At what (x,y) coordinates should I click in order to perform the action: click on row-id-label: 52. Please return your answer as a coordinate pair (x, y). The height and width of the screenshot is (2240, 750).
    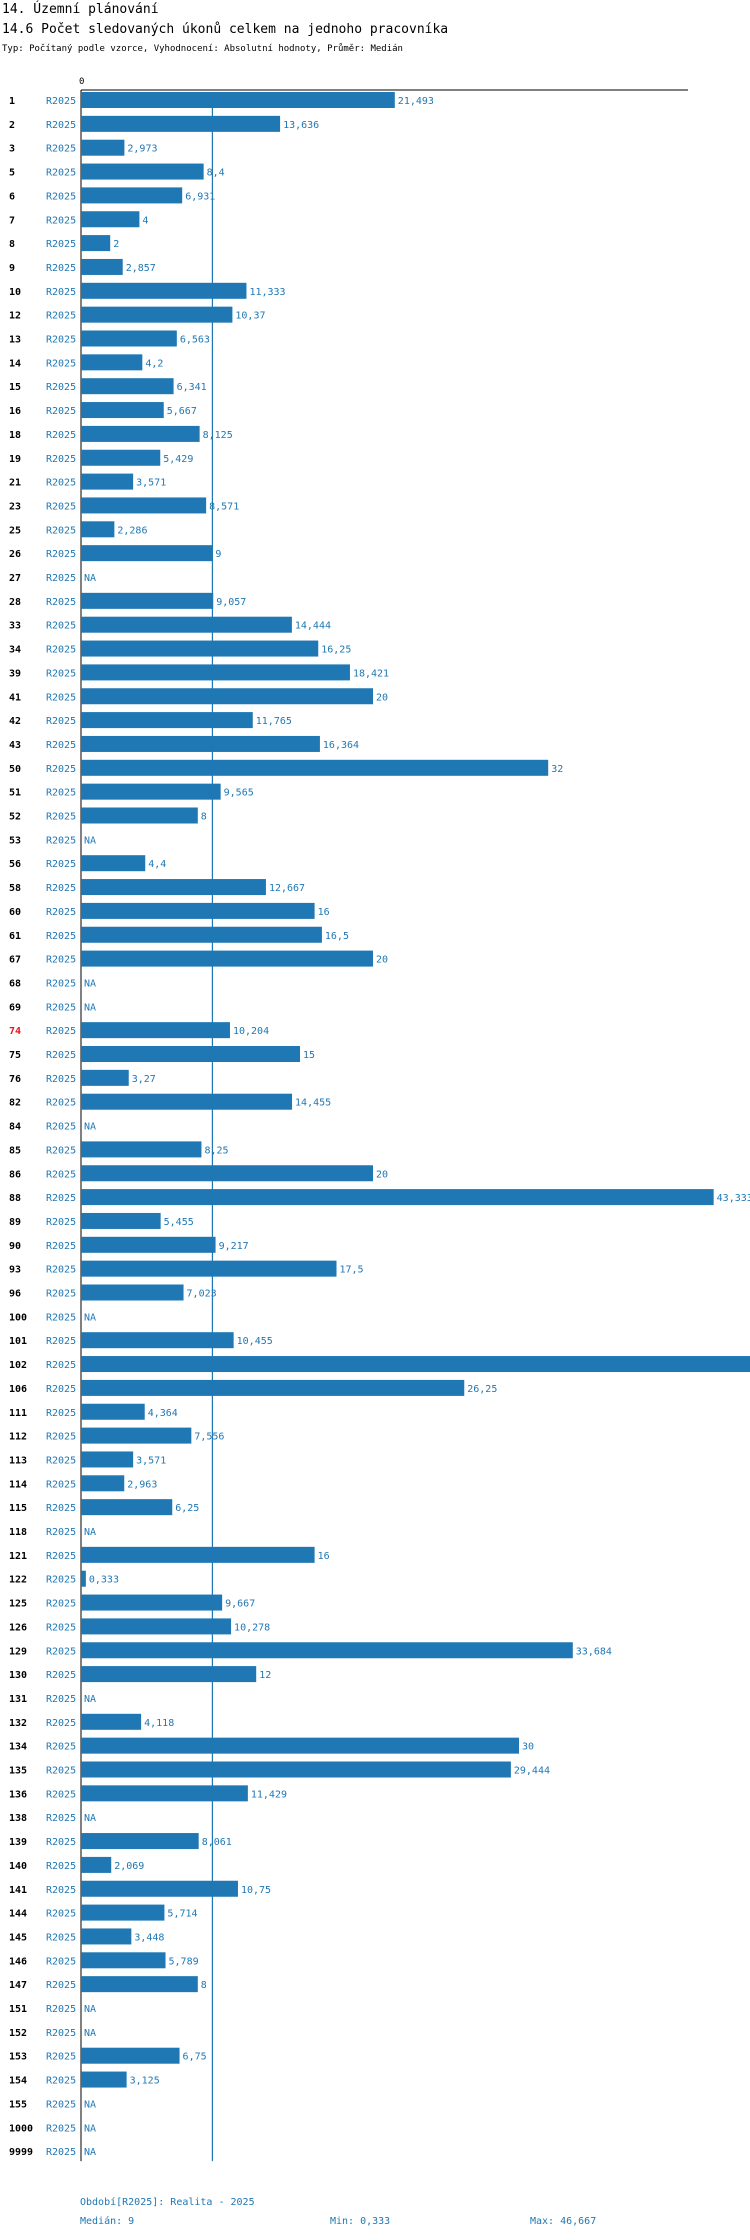
    Looking at the image, I should click on (15, 817).